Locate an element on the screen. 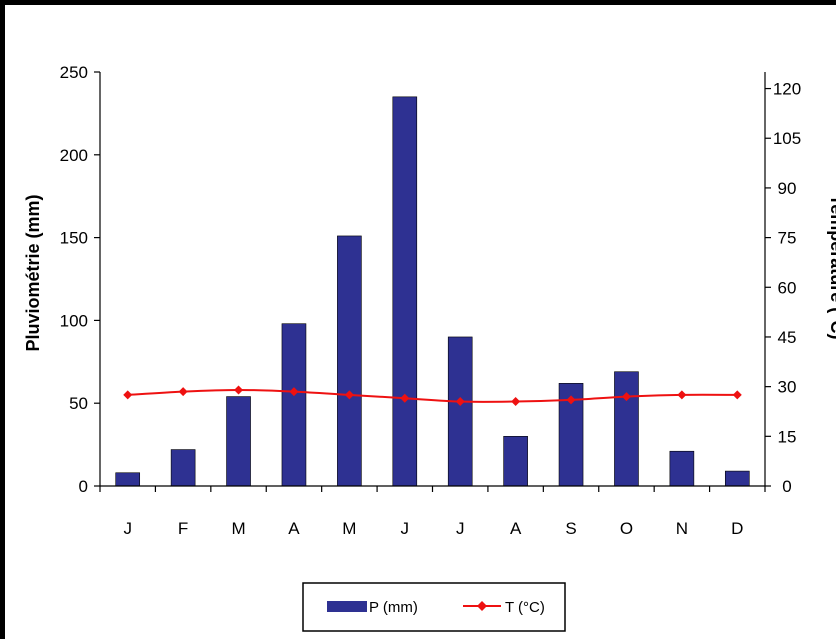 The width and height of the screenshot is (836, 644). temperature-line-series is located at coordinates (432, 396).